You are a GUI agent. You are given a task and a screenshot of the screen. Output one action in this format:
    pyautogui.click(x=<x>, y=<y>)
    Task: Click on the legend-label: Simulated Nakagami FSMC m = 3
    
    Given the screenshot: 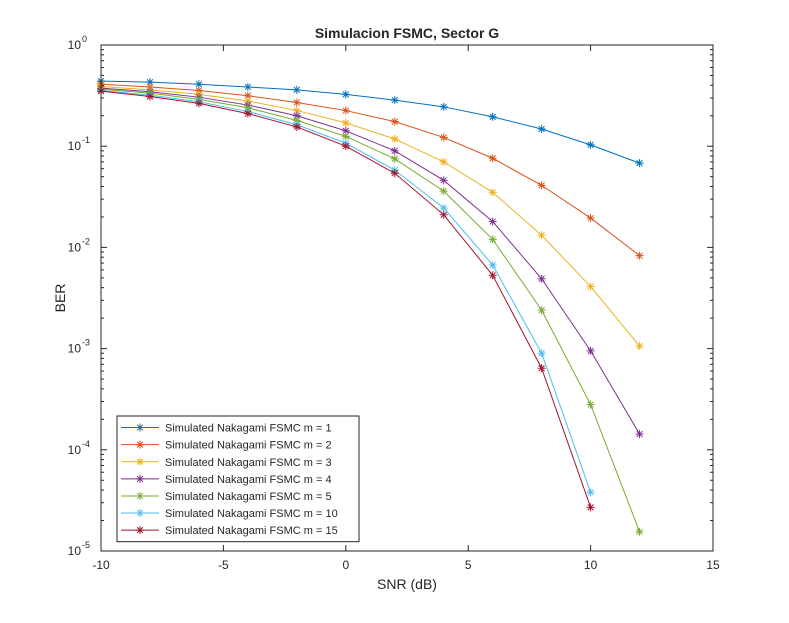 What is the action you would take?
    pyautogui.click(x=248, y=463)
    